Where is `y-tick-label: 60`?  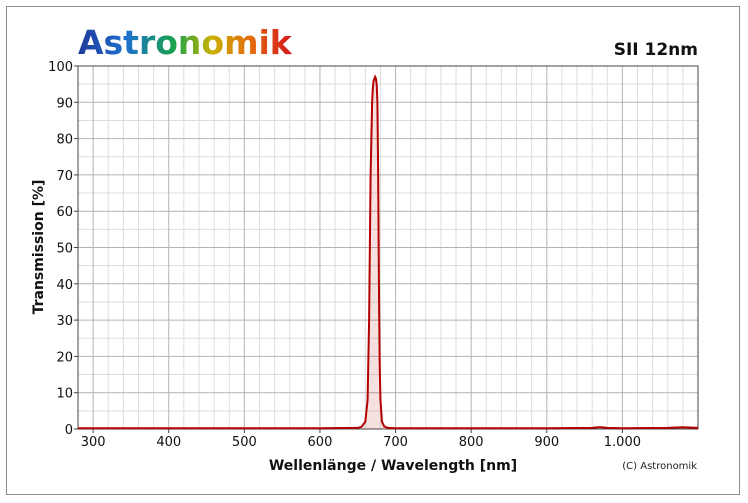
y-tick-label: 60 is located at coordinates (64, 212).